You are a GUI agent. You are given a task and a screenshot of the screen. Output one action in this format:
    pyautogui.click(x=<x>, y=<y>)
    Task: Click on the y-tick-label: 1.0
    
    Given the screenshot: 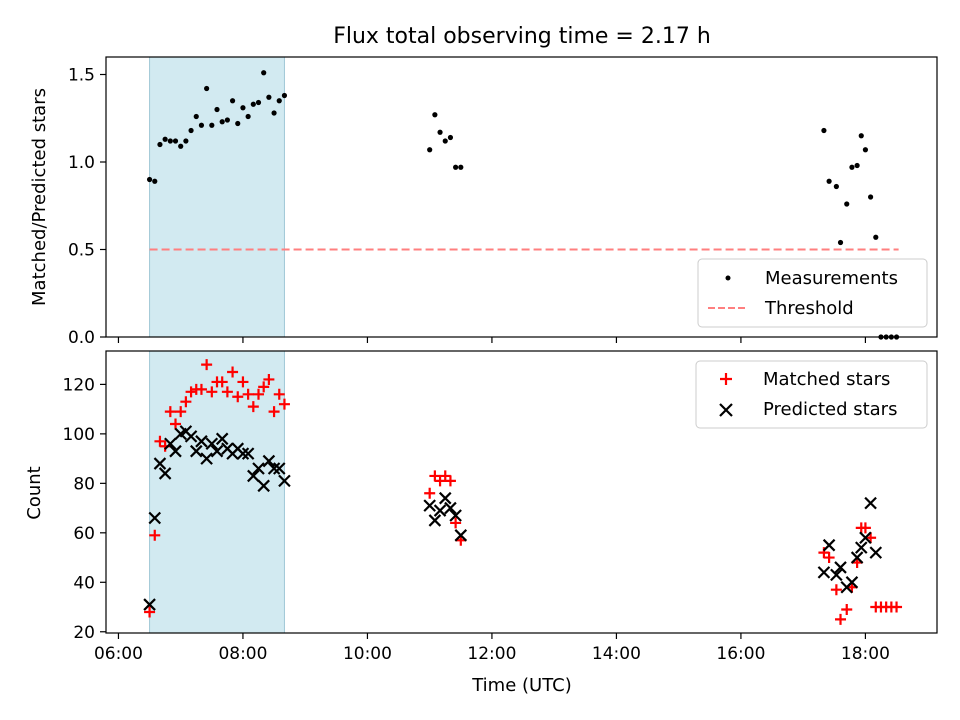 What is the action you would take?
    pyautogui.click(x=81, y=163)
    